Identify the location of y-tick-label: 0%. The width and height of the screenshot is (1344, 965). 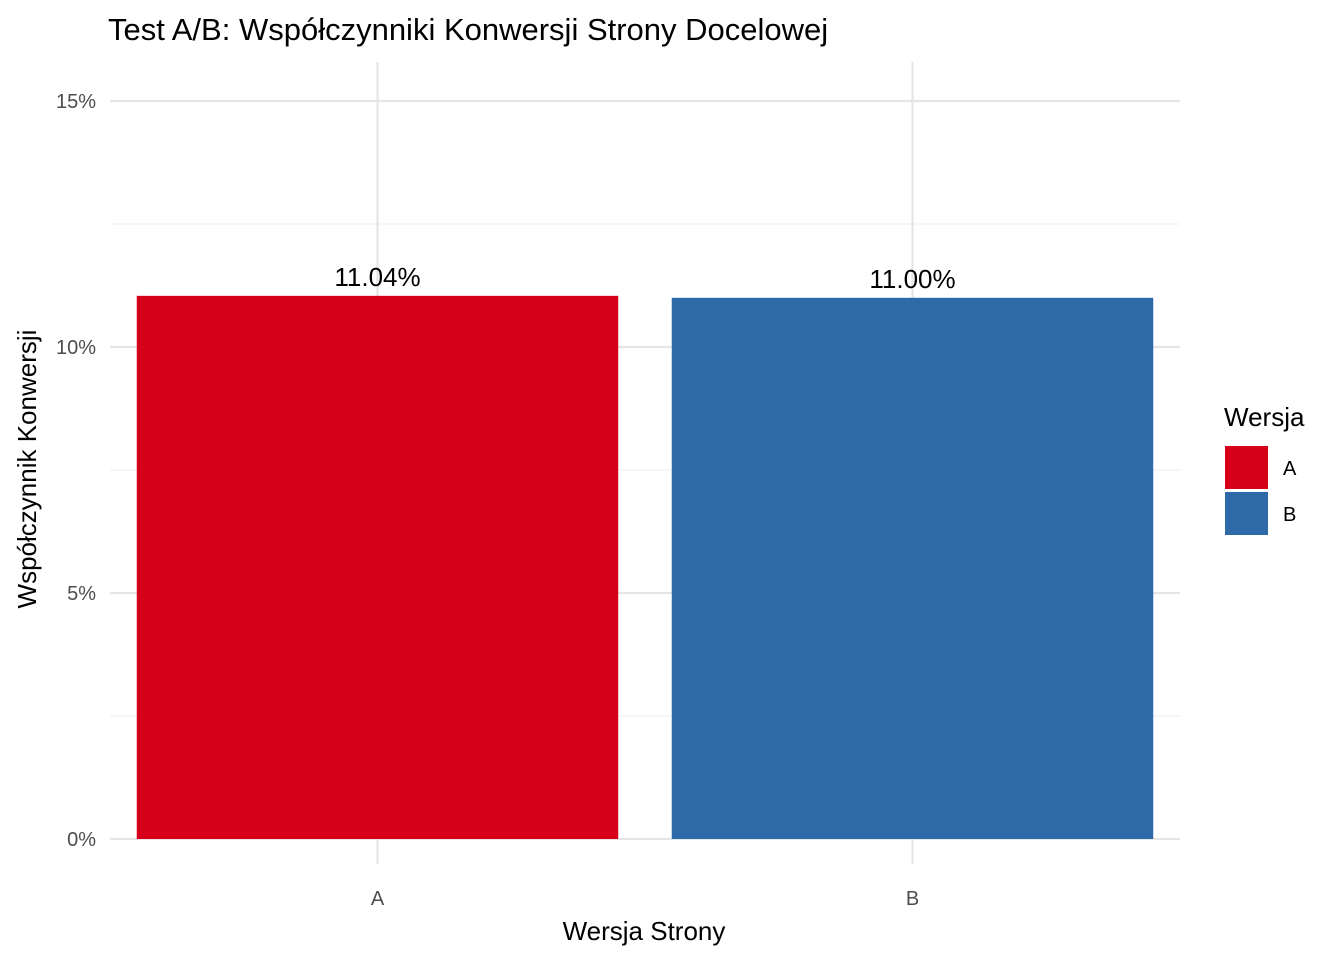
(81, 840).